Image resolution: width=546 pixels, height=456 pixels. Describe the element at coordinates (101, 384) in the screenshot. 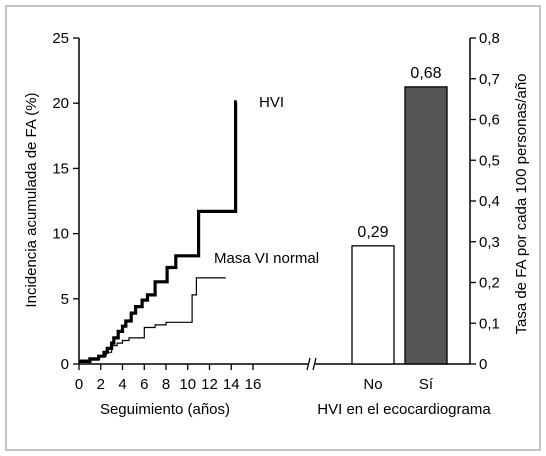

I see `x-tick-label: 2` at that location.